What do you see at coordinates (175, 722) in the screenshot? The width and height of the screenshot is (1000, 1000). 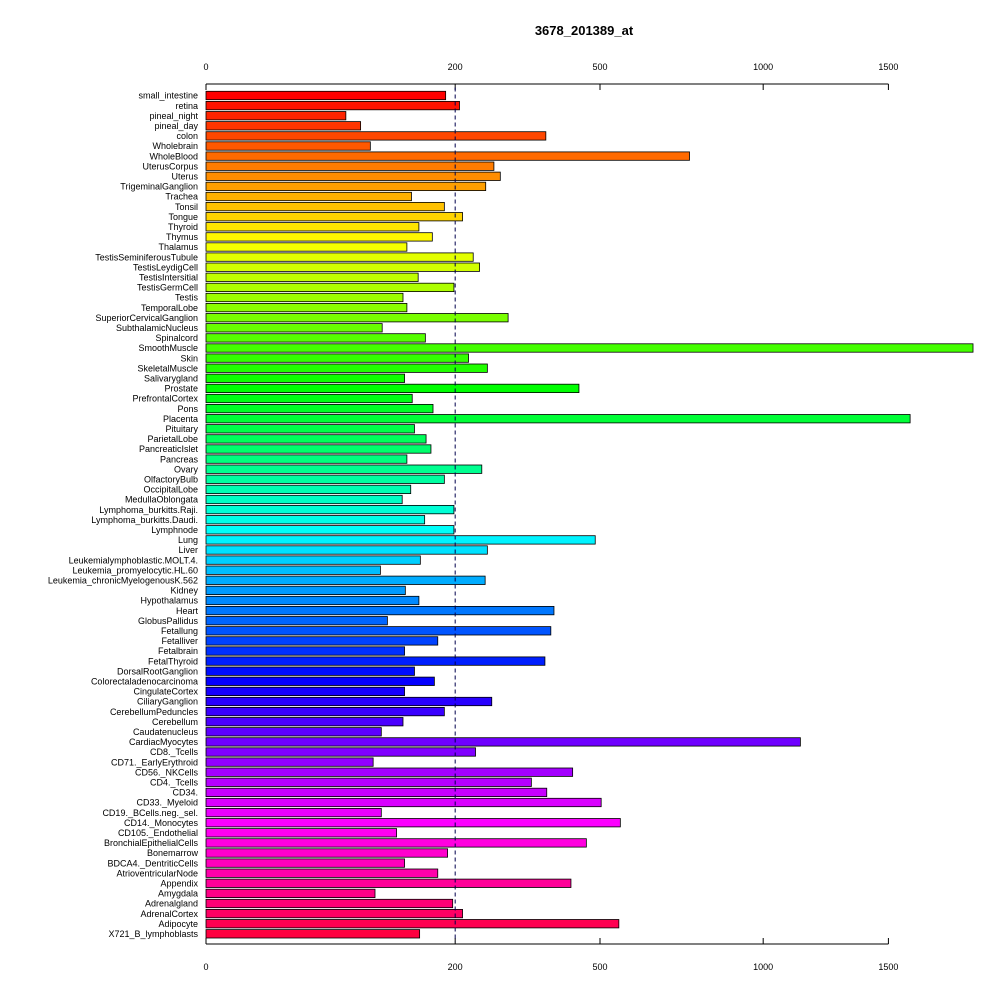 I see `category-label: Cerebellum` at bounding box center [175, 722].